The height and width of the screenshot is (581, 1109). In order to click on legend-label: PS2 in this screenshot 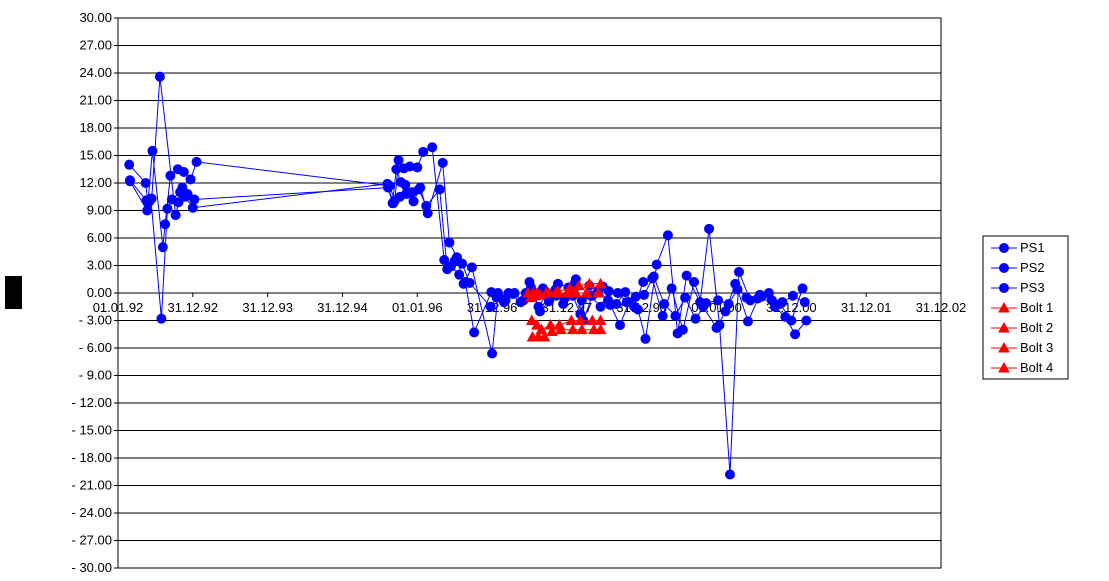, I will do `click(1032, 267)`.